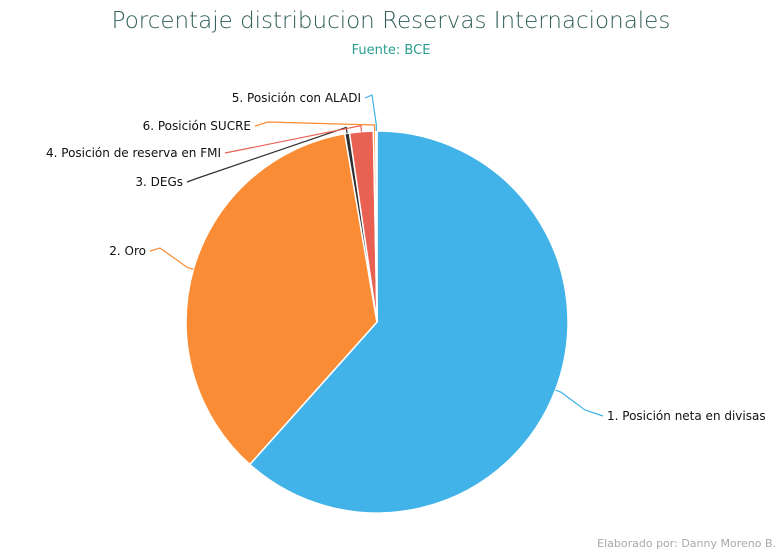 Image resolution: width=782 pixels, height=556 pixels. What do you see at coordinates (197, 126) in the screenshot?
I see `slice-label: 6. Posición SUCRE` at bounding box center [197, 126].